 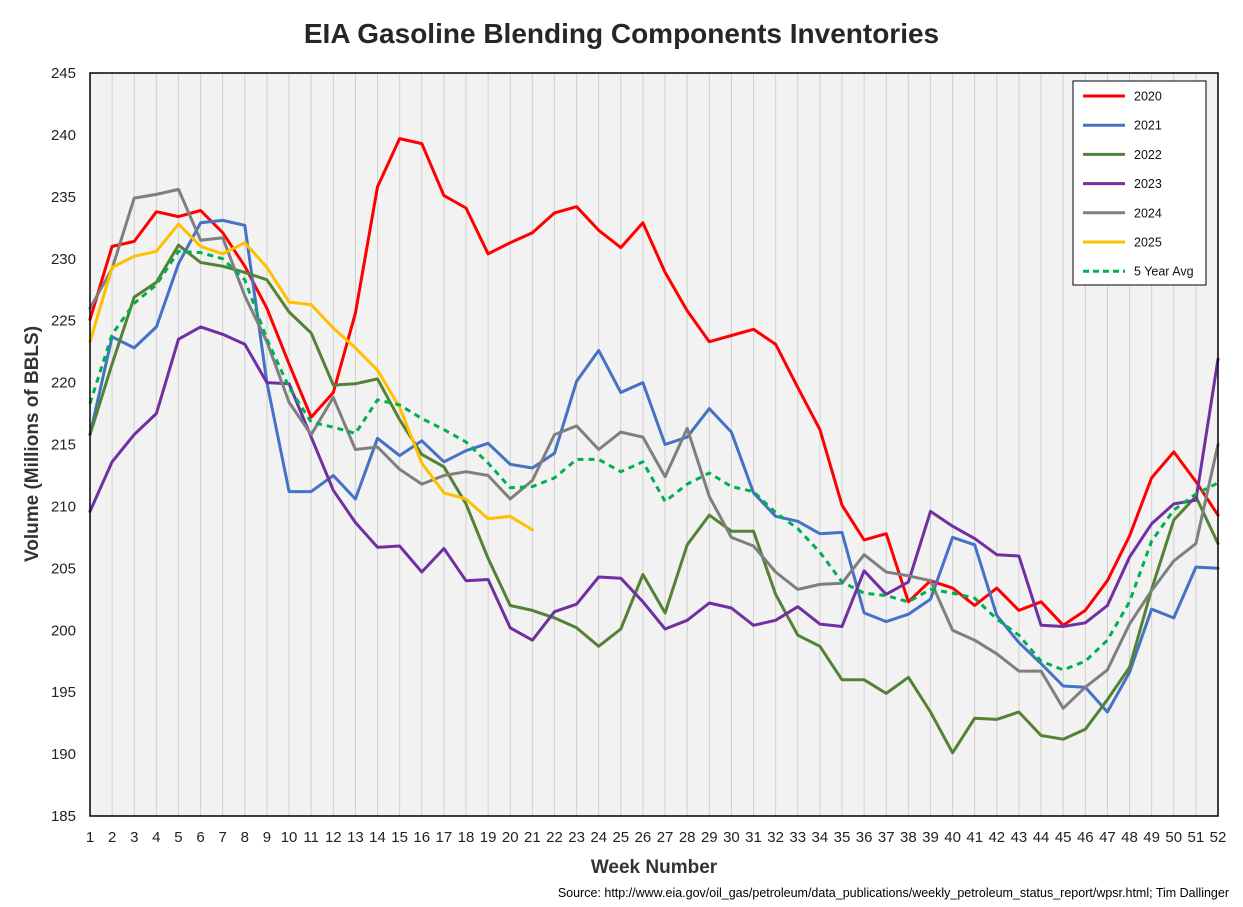 What do you see at coordinates (32, 444) in the screenshot?
I see `y-axis-title: Volume (Millions of BBLS)` at bounding box center [32, 444].